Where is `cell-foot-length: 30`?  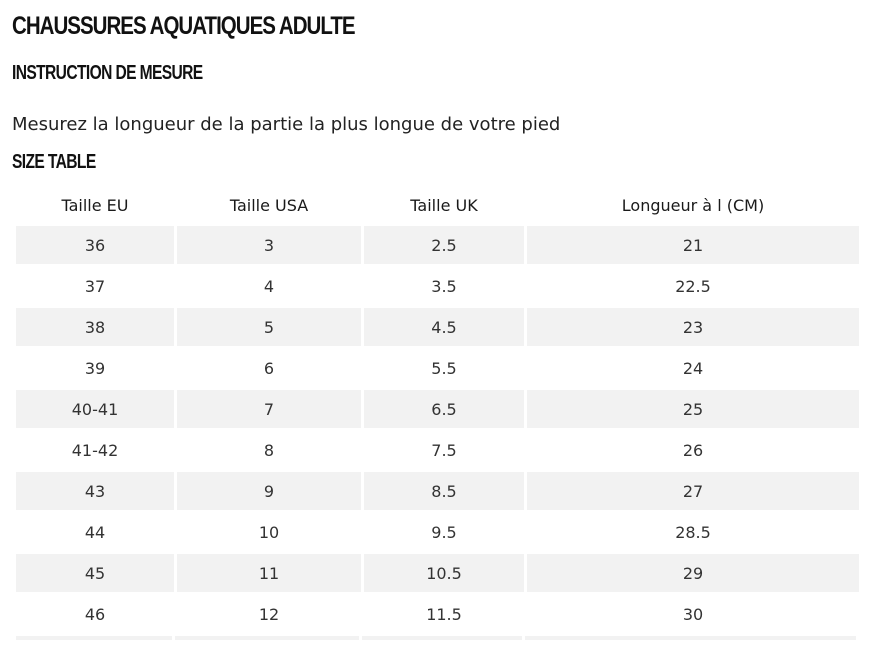
cell-foot-length: 30 is located at coordinates (693, 614).